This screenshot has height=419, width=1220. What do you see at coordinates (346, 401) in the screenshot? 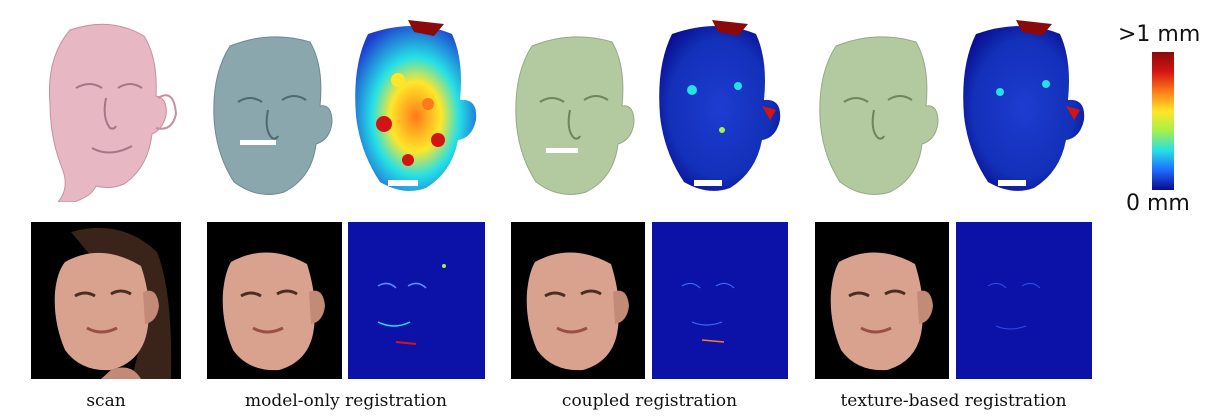
I see `caption-model-only: model-only registration` at bounding box center [346, 401].